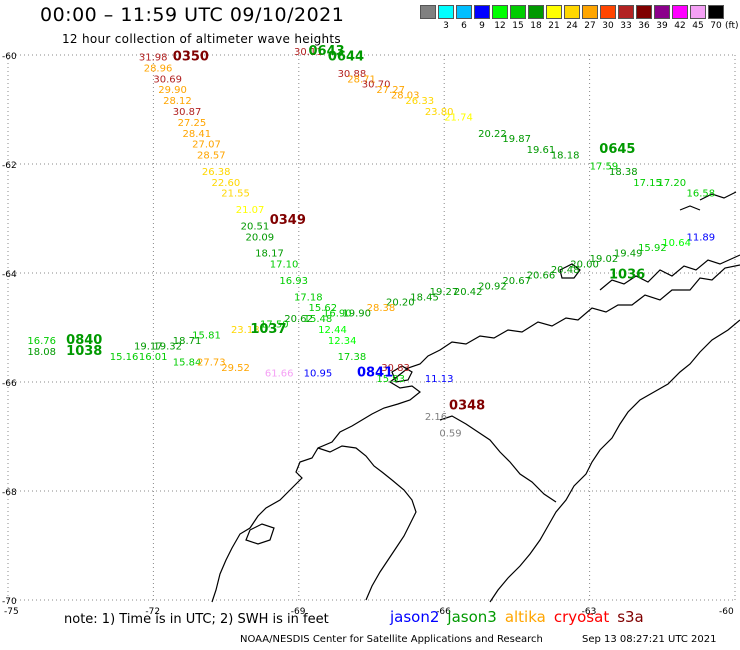 The image size is (740, 650). I want to click on swh-reading: 18.18, so click(565, 156).